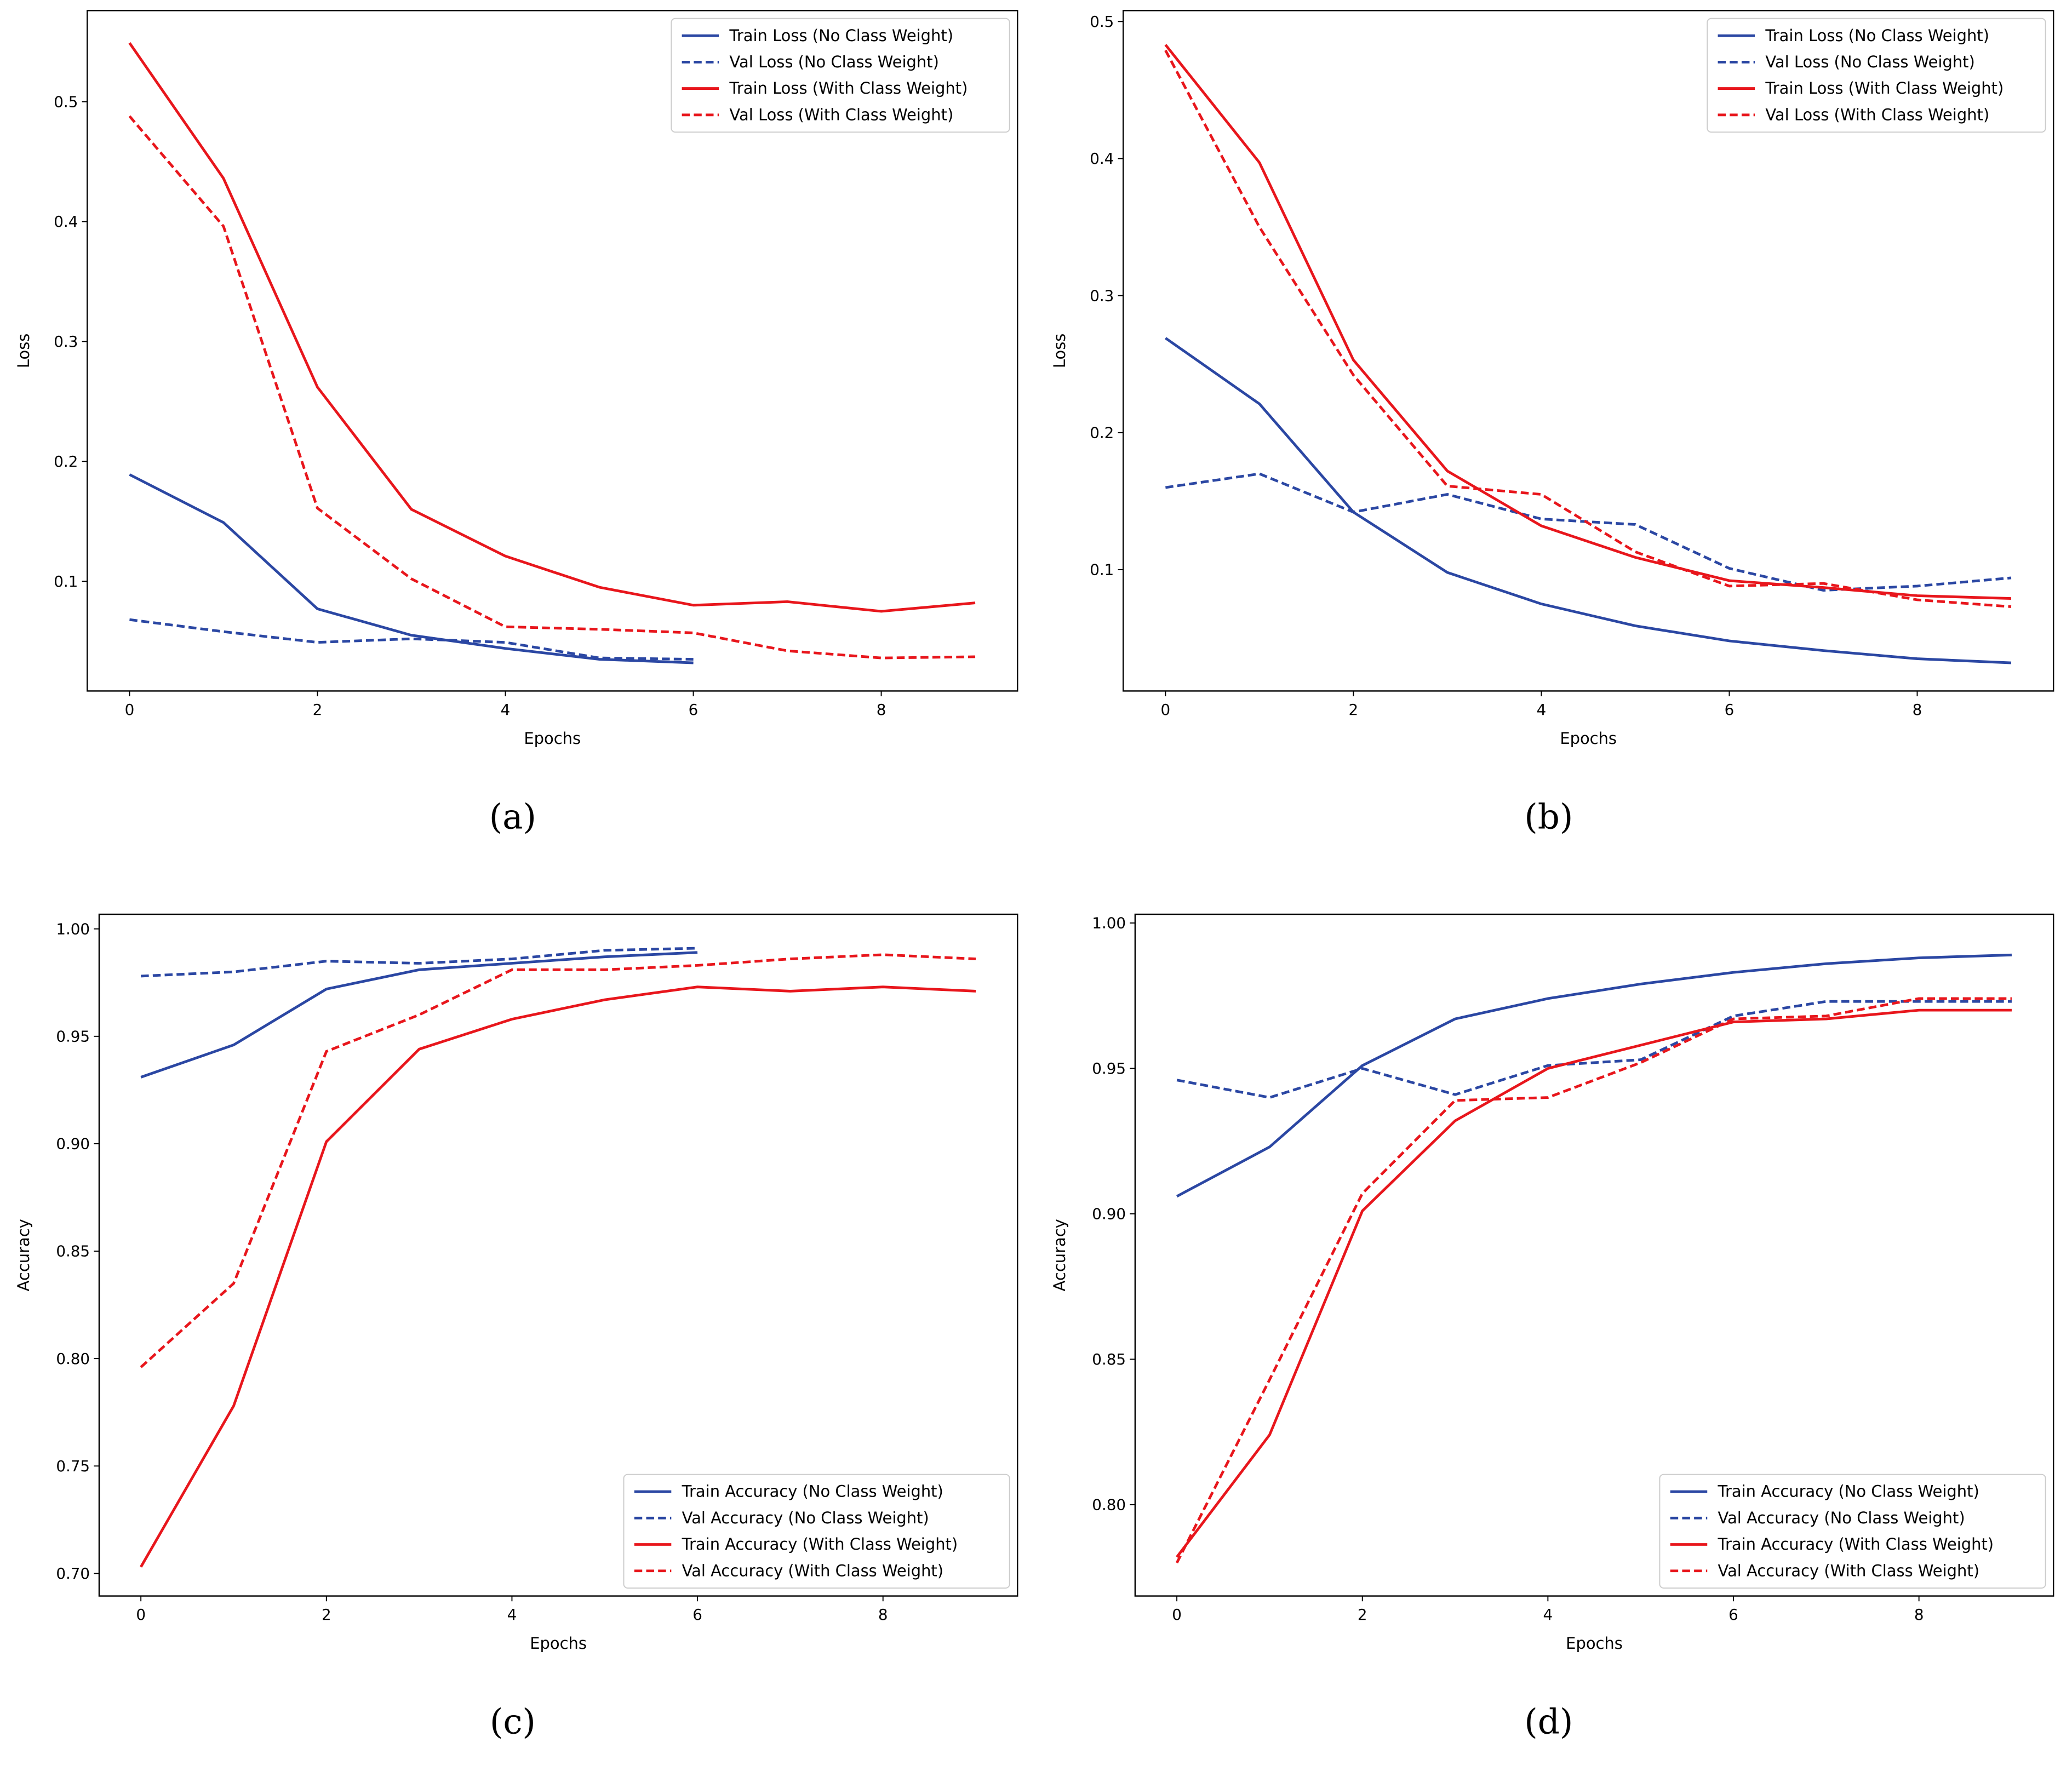  Describe the element at coordinates (73, 1573) in the screenshot. I see `y-tick-label: 0.70` at that location.